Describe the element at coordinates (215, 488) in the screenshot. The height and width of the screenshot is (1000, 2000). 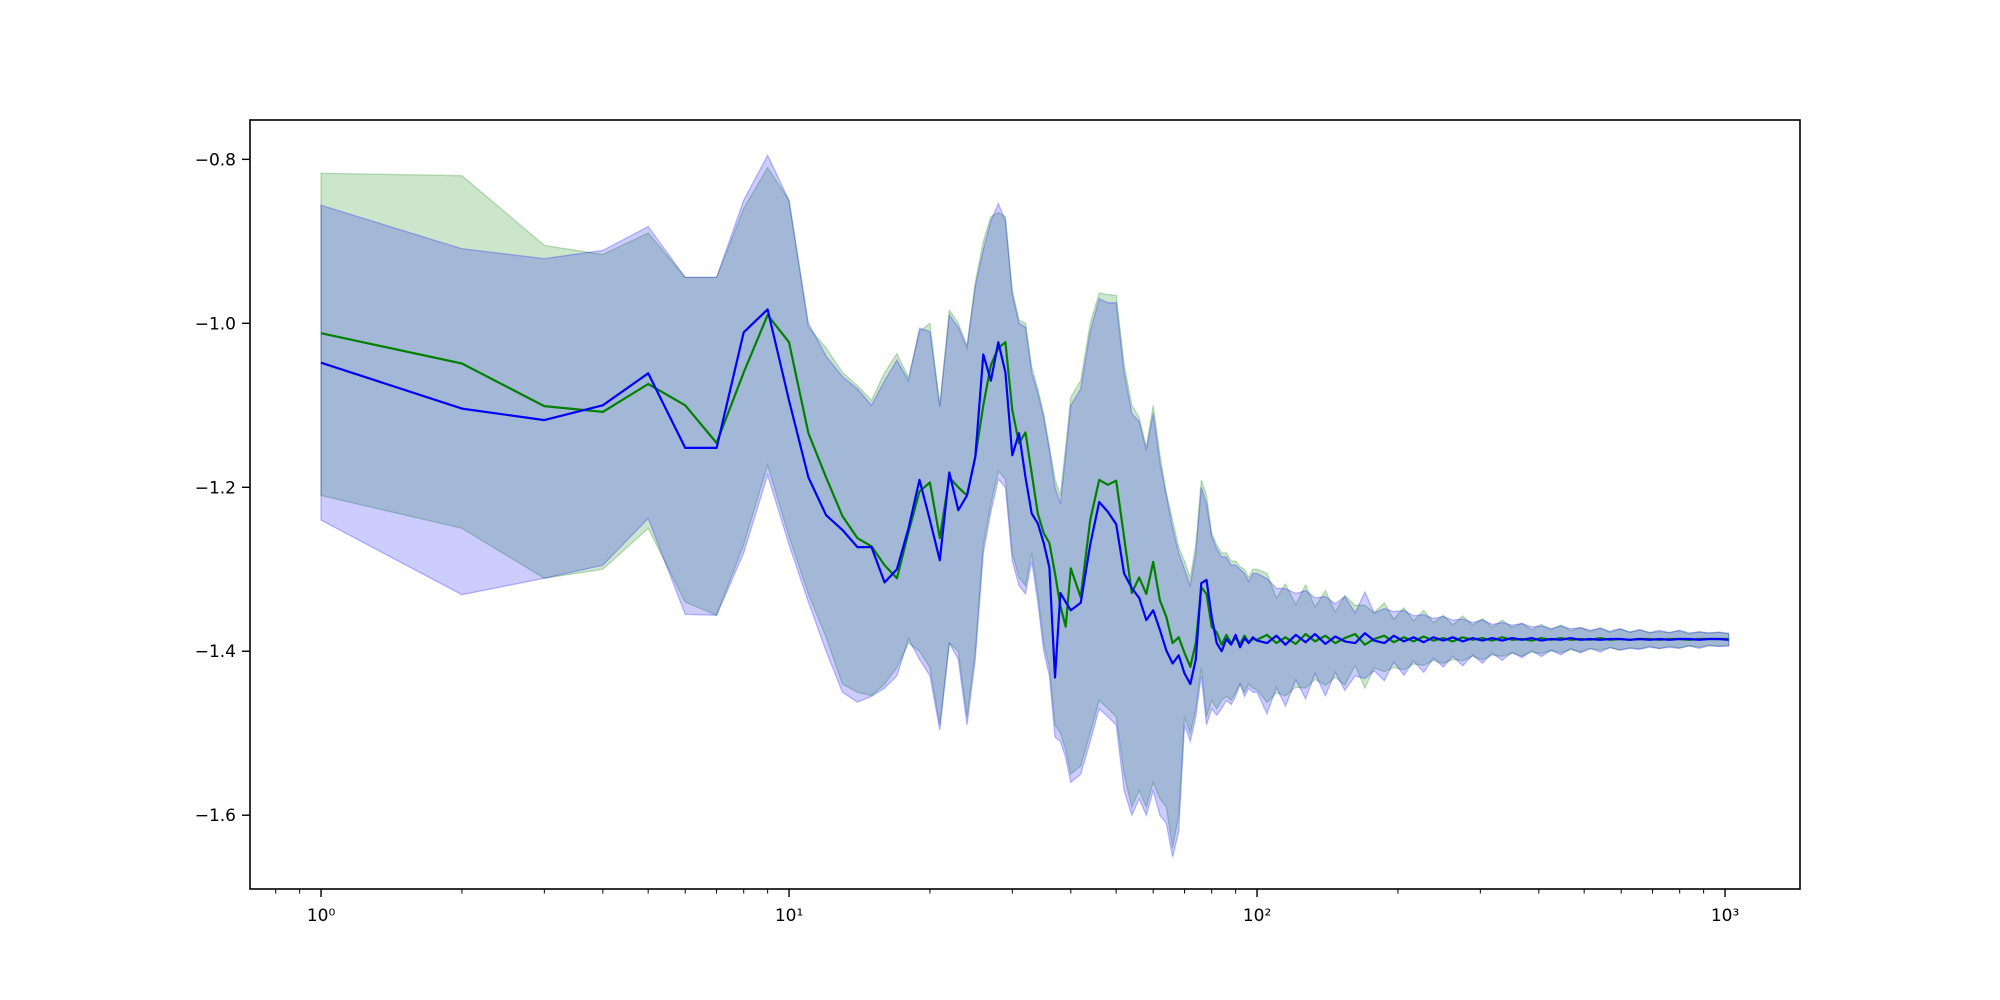
I see `y-tick-label: −1.2` at that location.